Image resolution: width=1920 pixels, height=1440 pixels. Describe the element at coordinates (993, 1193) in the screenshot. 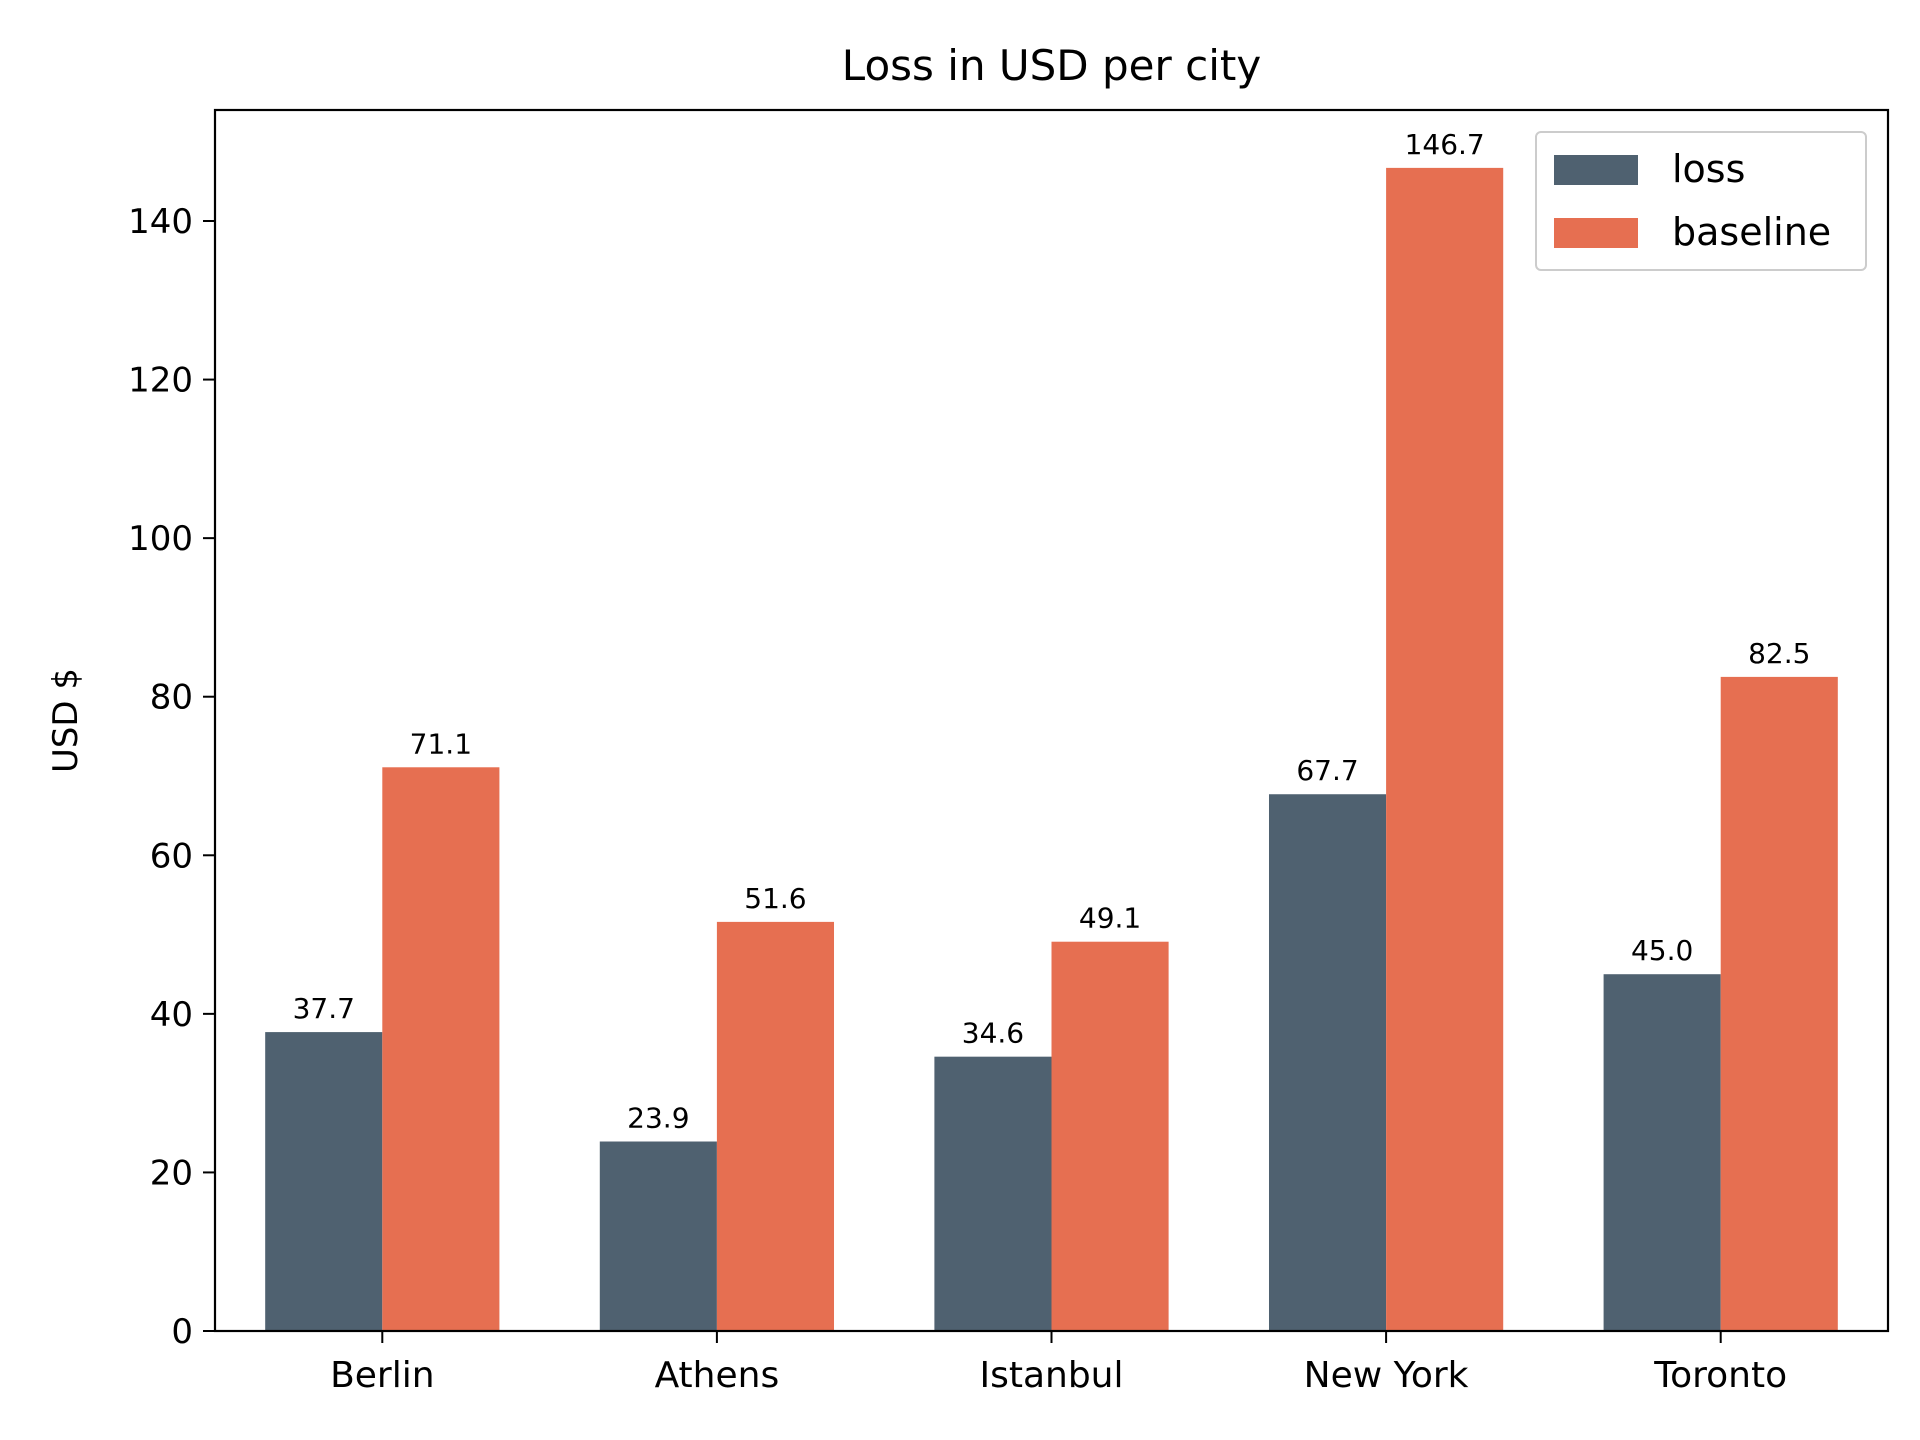

I see `bar-loss-istanbul` at that location.